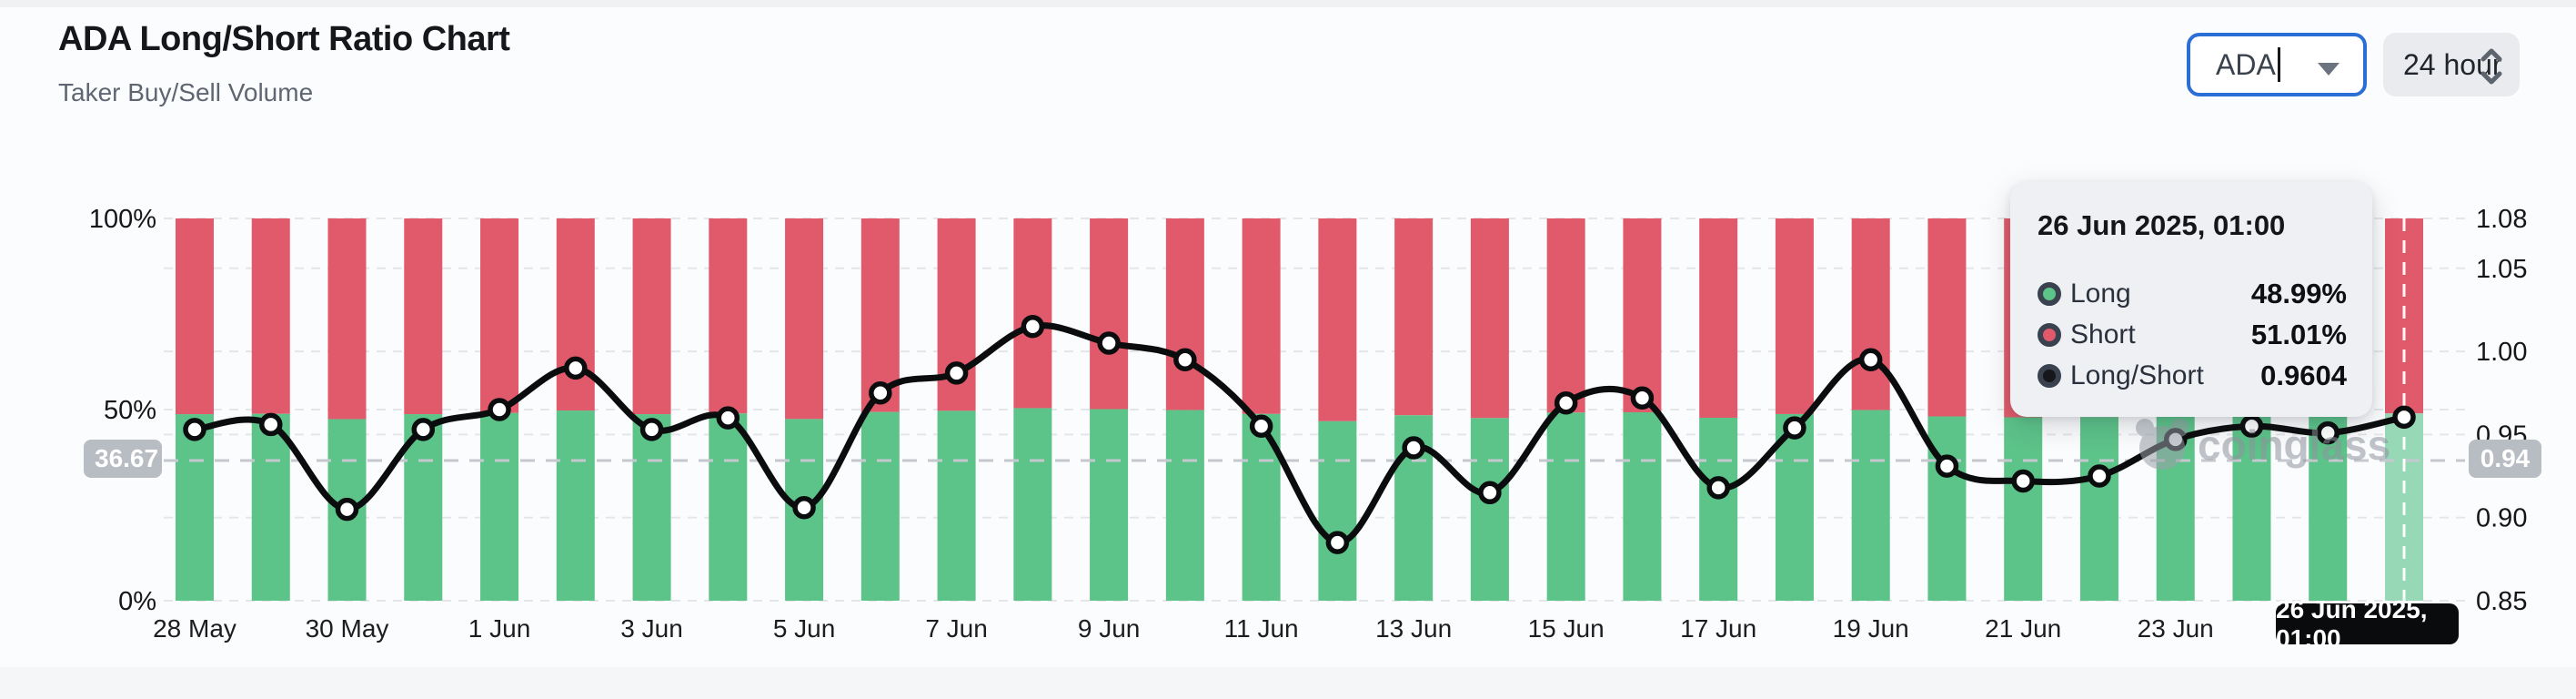 This screenshot has width=2576, height=699. What do you see at coordinates (2162, 445) in the screenshot?
I see `coinglass-bear-icon` at bounding box center [2162, 445].